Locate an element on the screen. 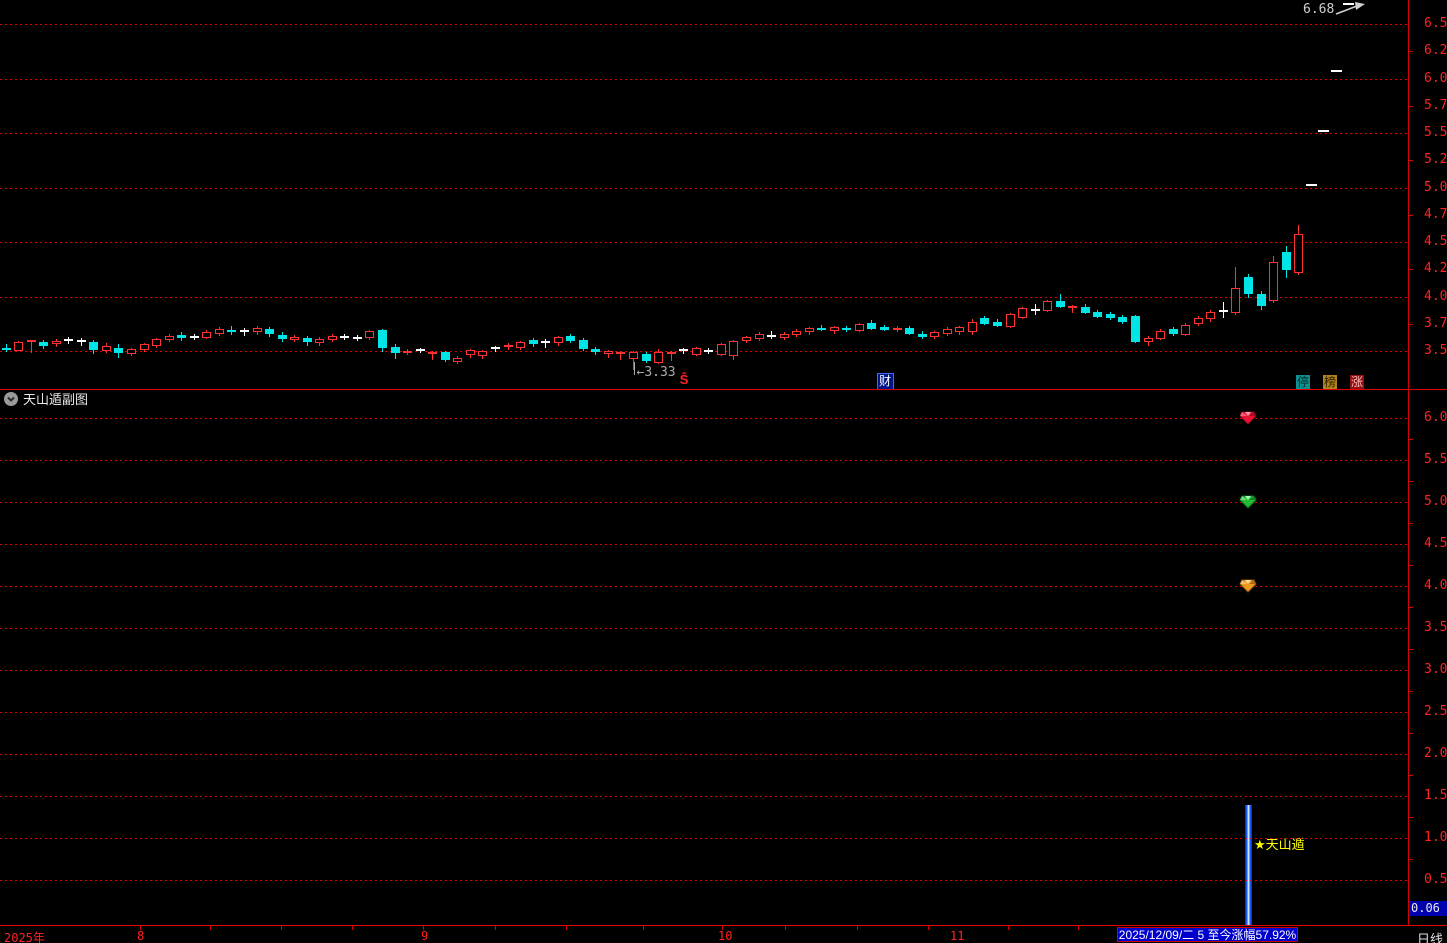  sub-axis-label: 4.5 is located at coordinates (1435, 543).